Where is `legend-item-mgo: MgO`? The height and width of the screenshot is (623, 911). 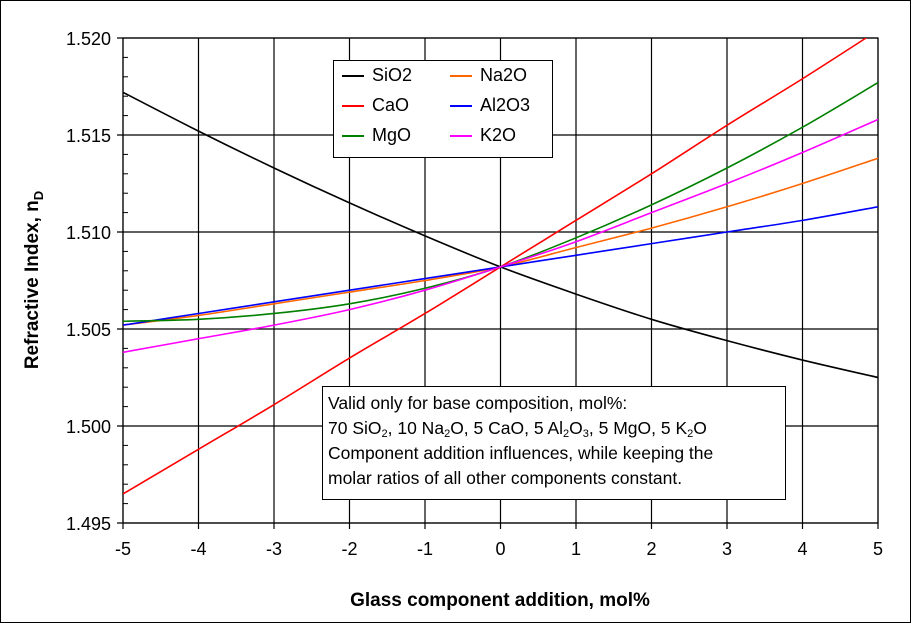 legend-item-mgo: MgO is located at coordinates (376, 135).